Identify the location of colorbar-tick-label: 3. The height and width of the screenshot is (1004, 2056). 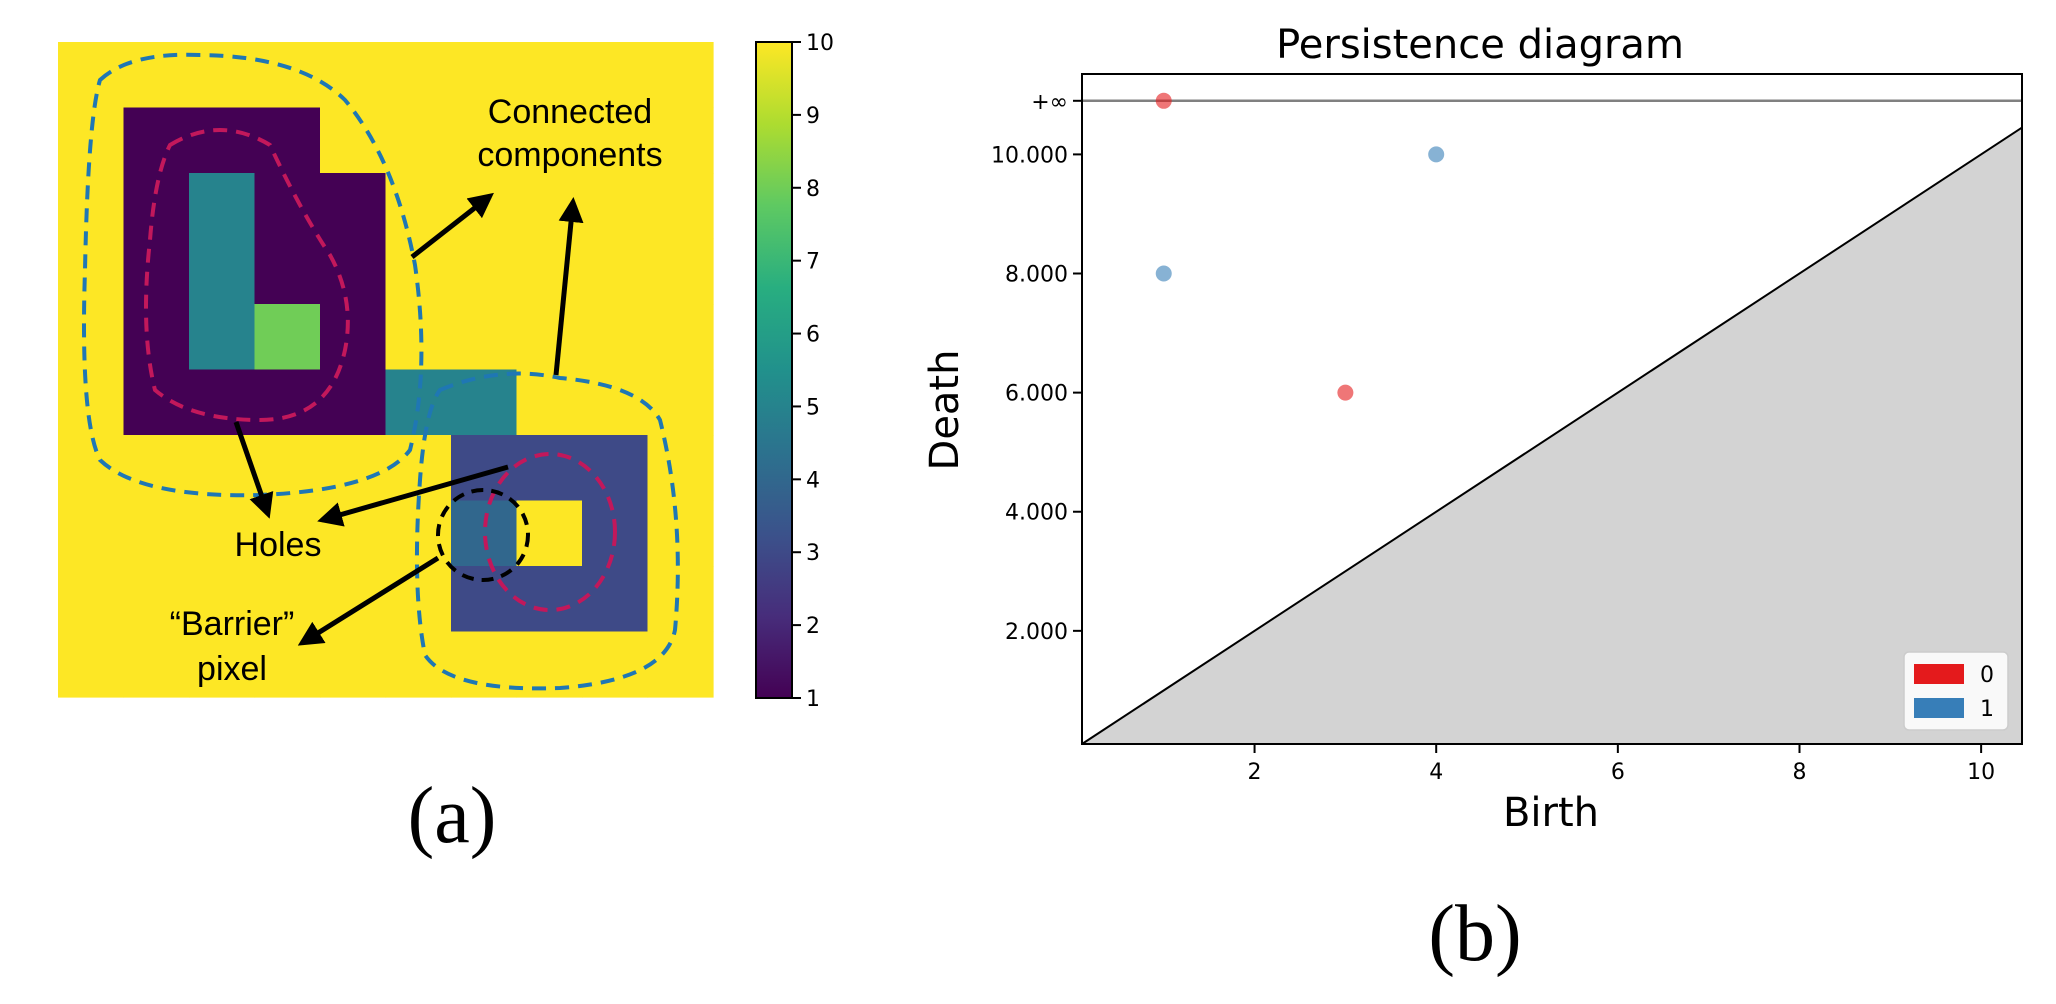
(813, 553).